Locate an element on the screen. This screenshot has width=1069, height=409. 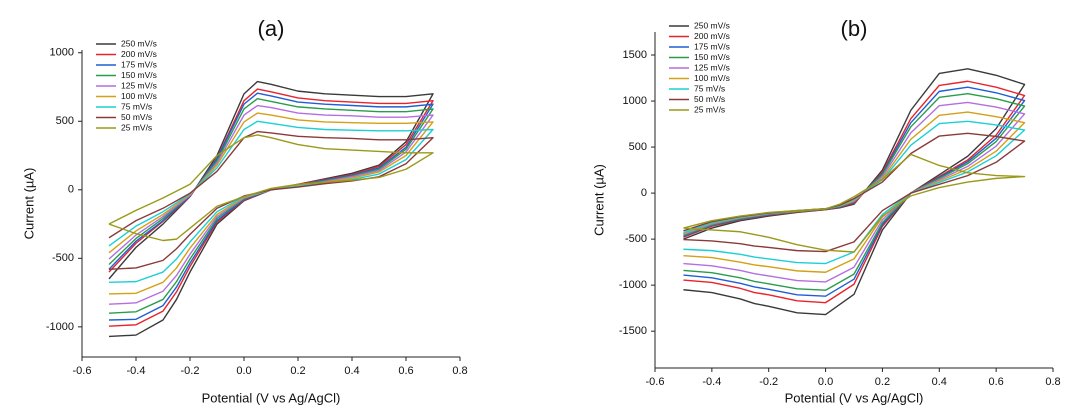
chart-title: (a) is located at coordinates (271, 28).